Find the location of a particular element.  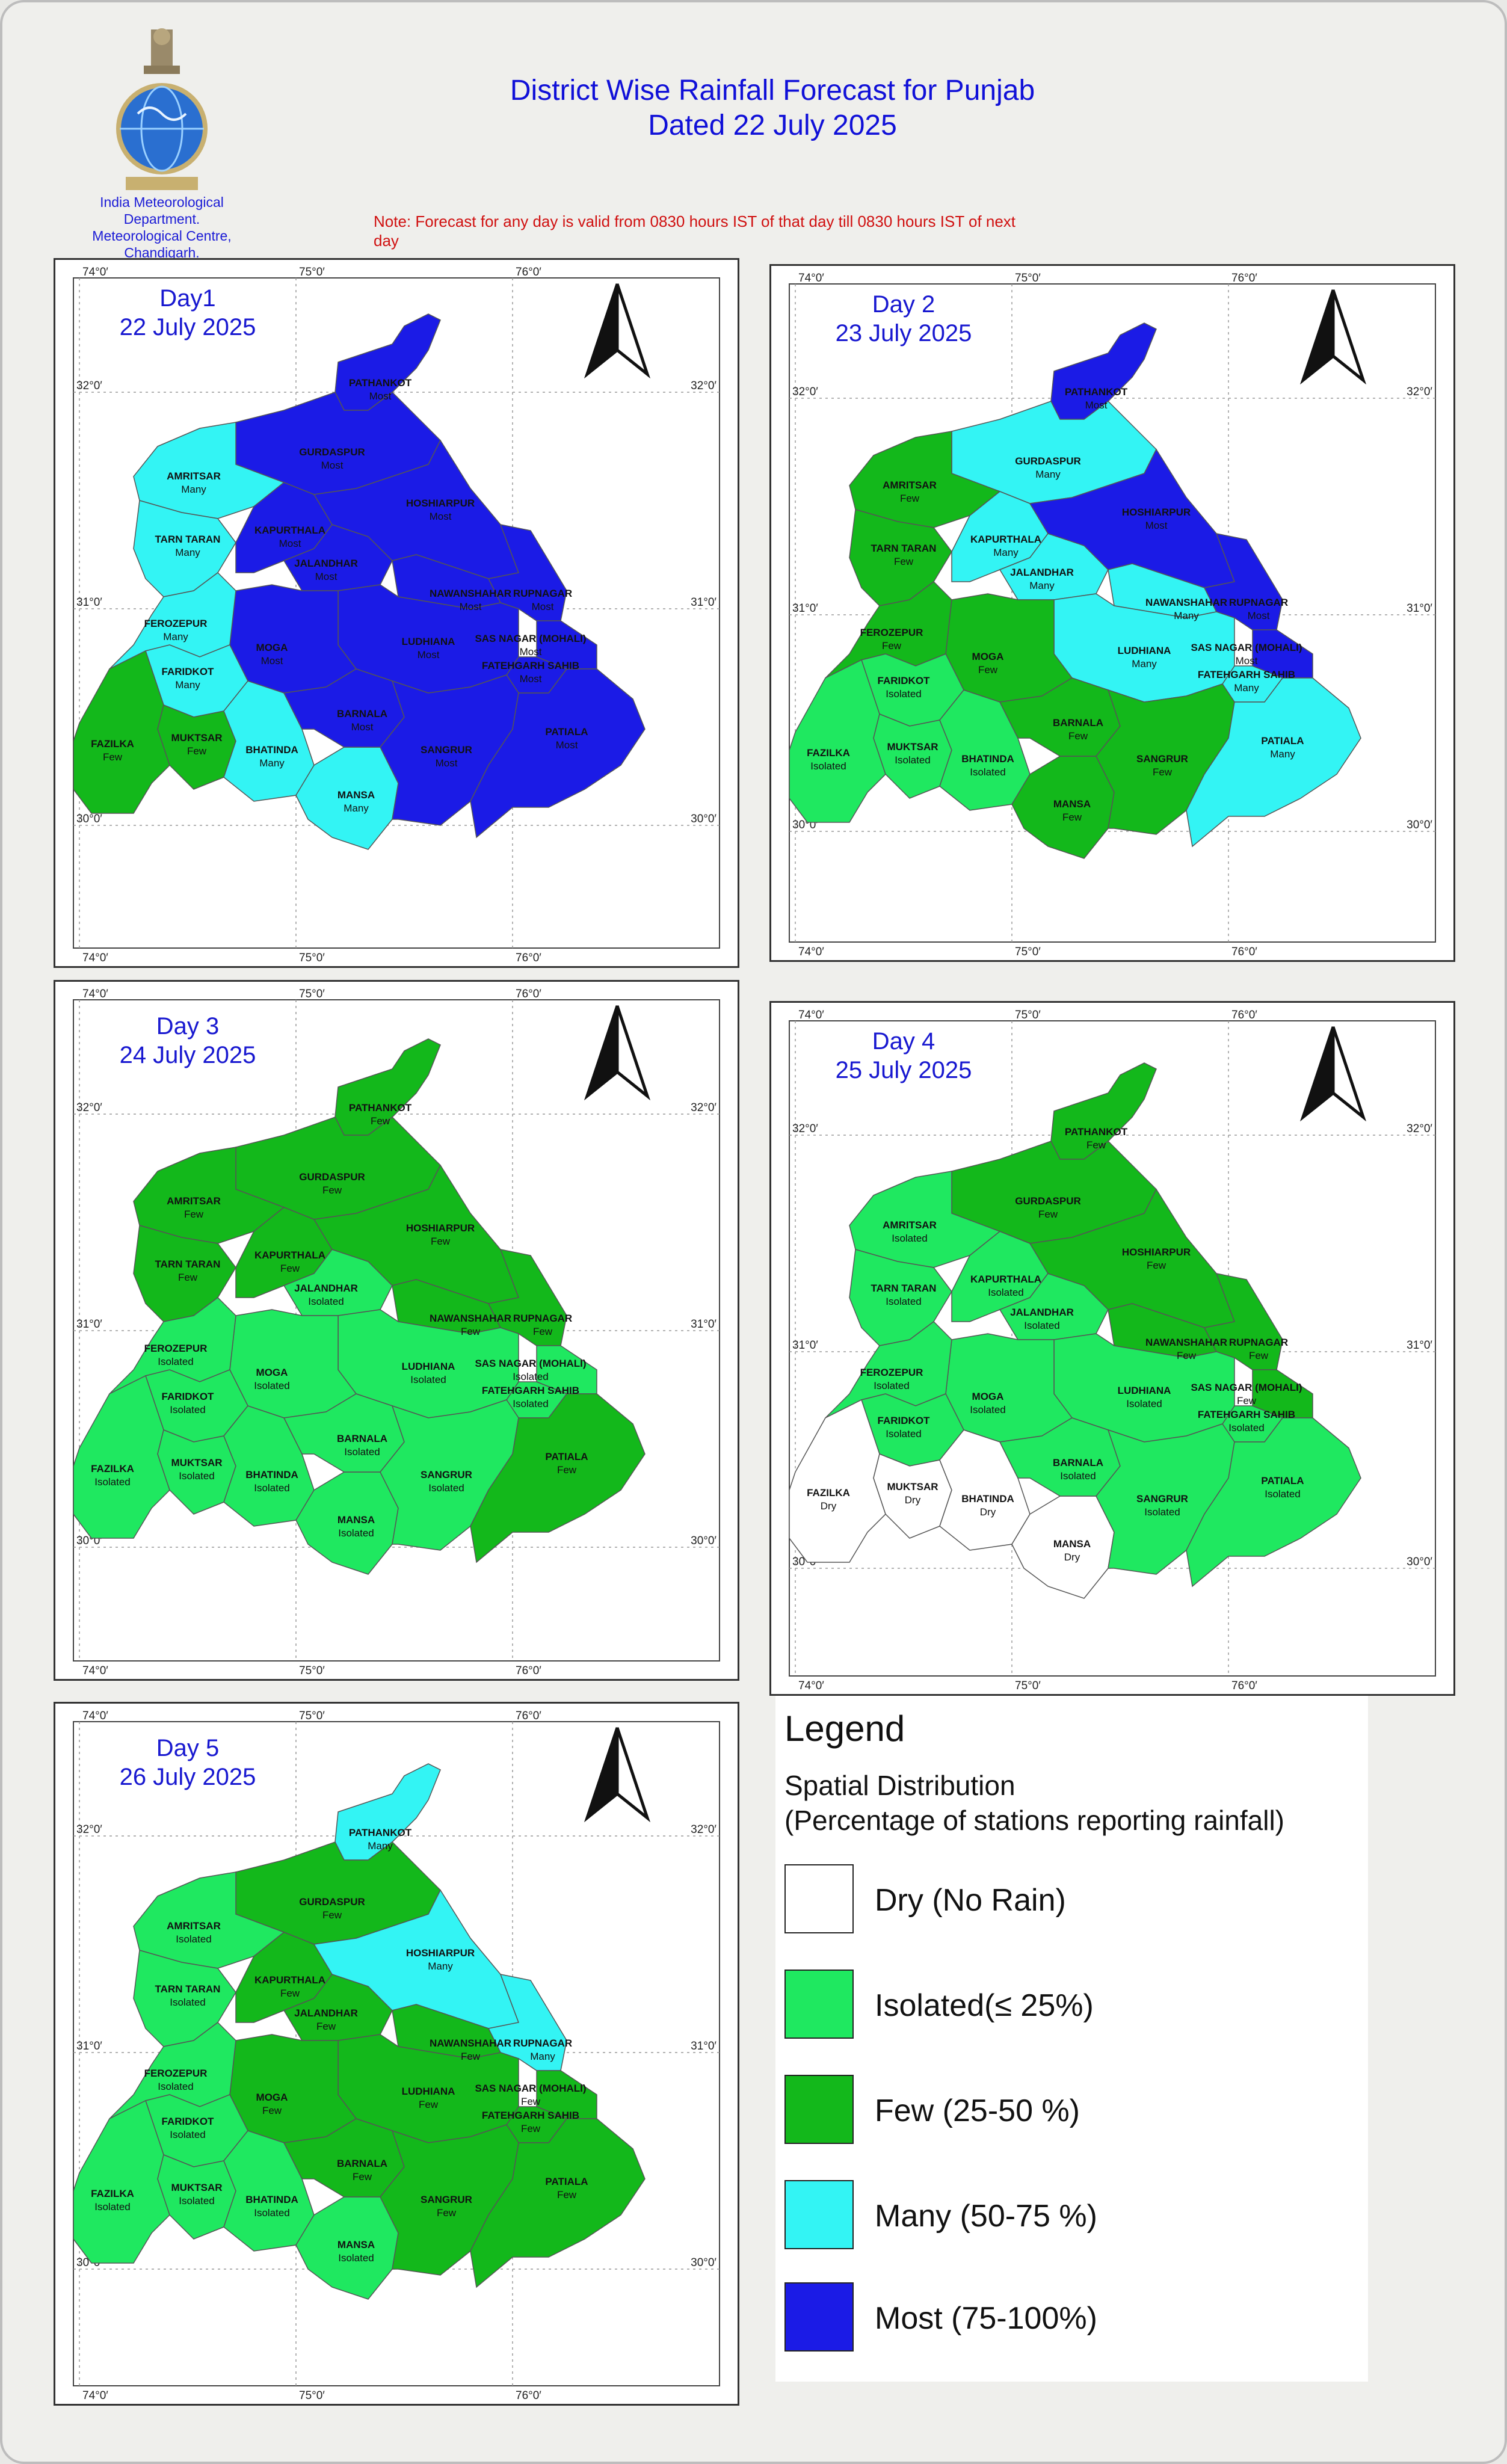

district-name-label: BARNALA is located at coordinates (1078, 722).